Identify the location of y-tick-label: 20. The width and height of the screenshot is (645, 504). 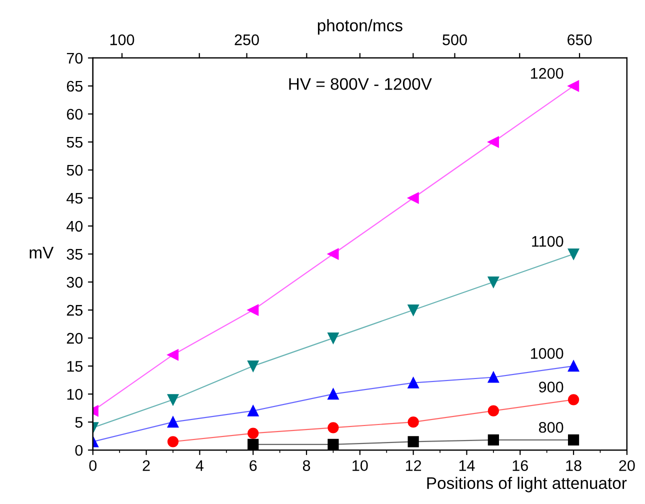
(74, 338).